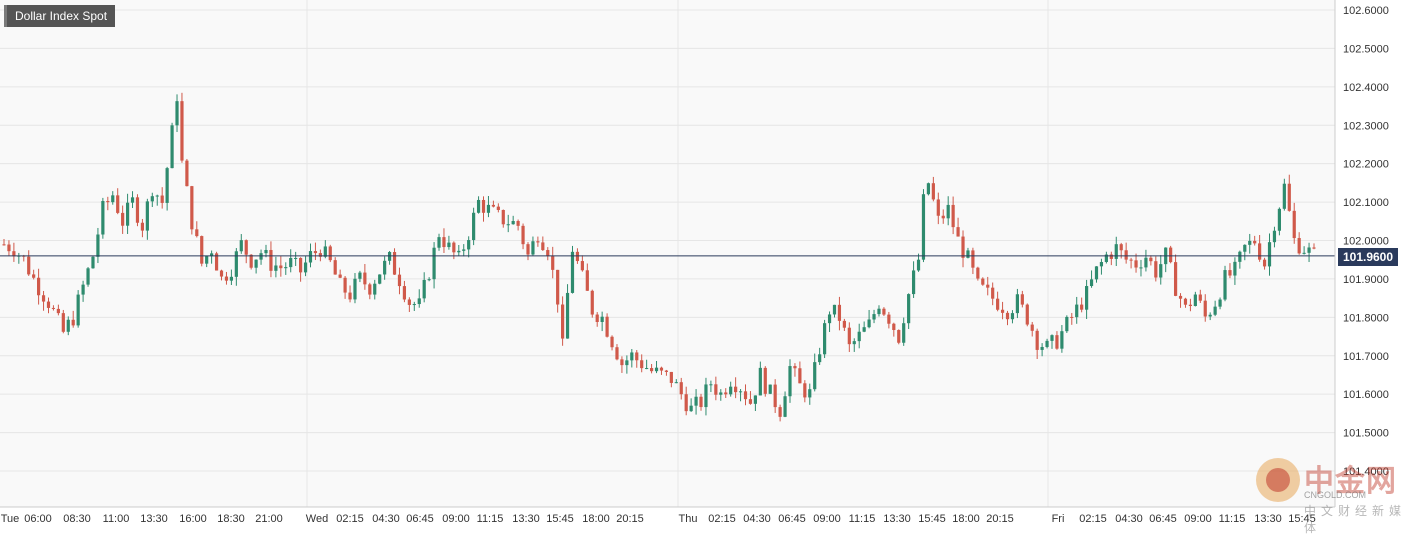  I want to click on x-tick-label: 06:00, so click(38, 519).